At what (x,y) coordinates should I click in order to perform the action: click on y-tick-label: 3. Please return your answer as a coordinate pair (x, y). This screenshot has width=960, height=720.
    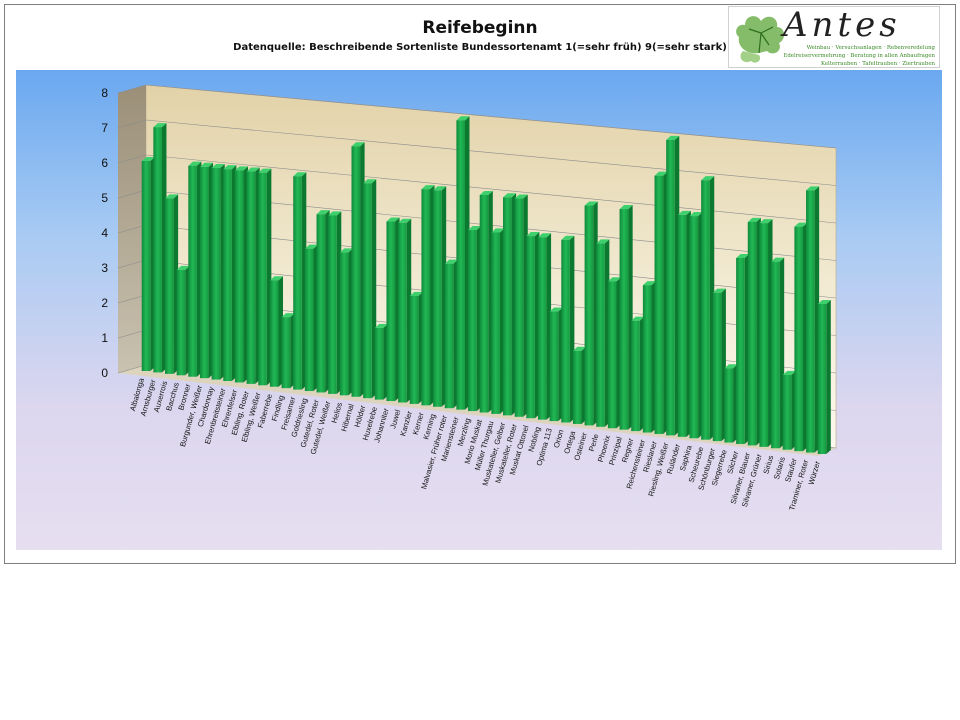
    Looking at the image, I should click on (104, 268).